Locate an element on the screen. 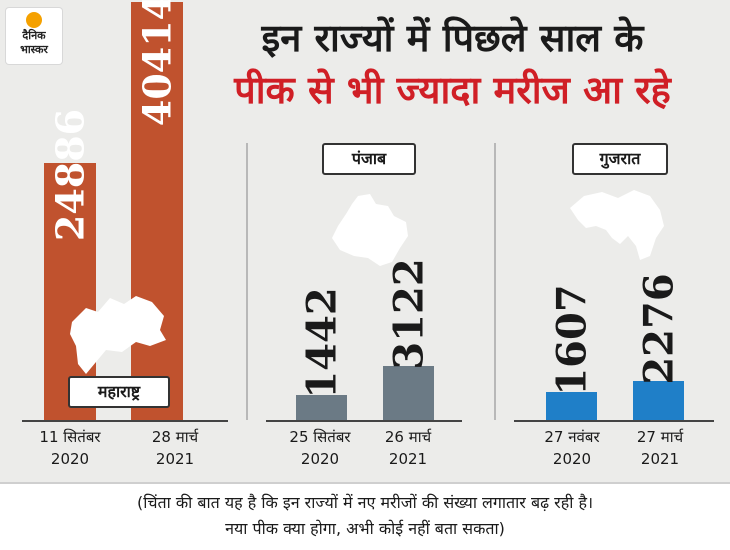 The width and height of the screenshot is (730, 550). bar-maharashtra-2021 is located at coordinates (157, 211).